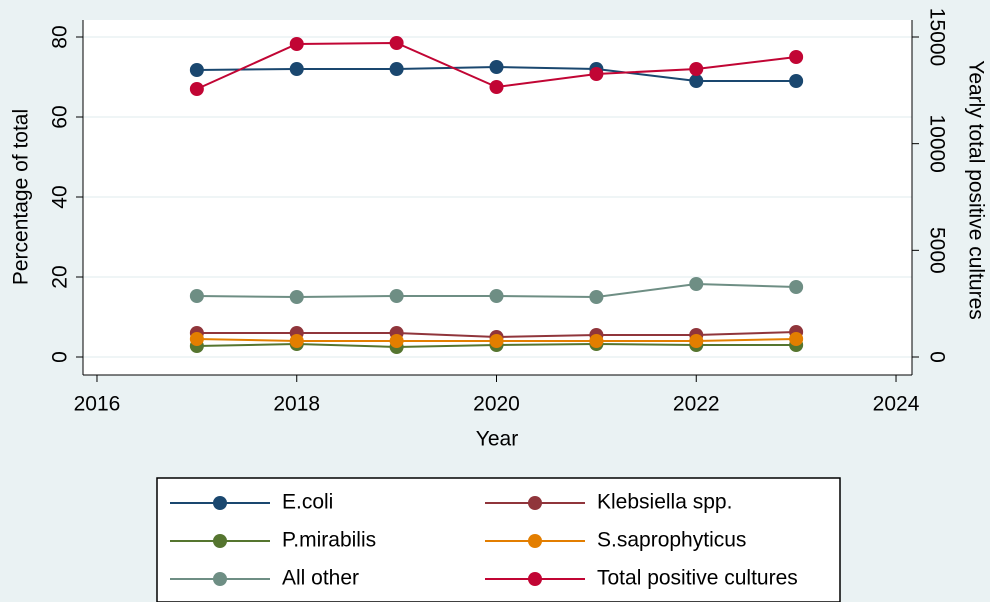 The image size is (990, 602). What do you see at coordinates (936, 250) in the screenshot?
I see `y2-tick-label: 5000` at bounding box center [936, 250].